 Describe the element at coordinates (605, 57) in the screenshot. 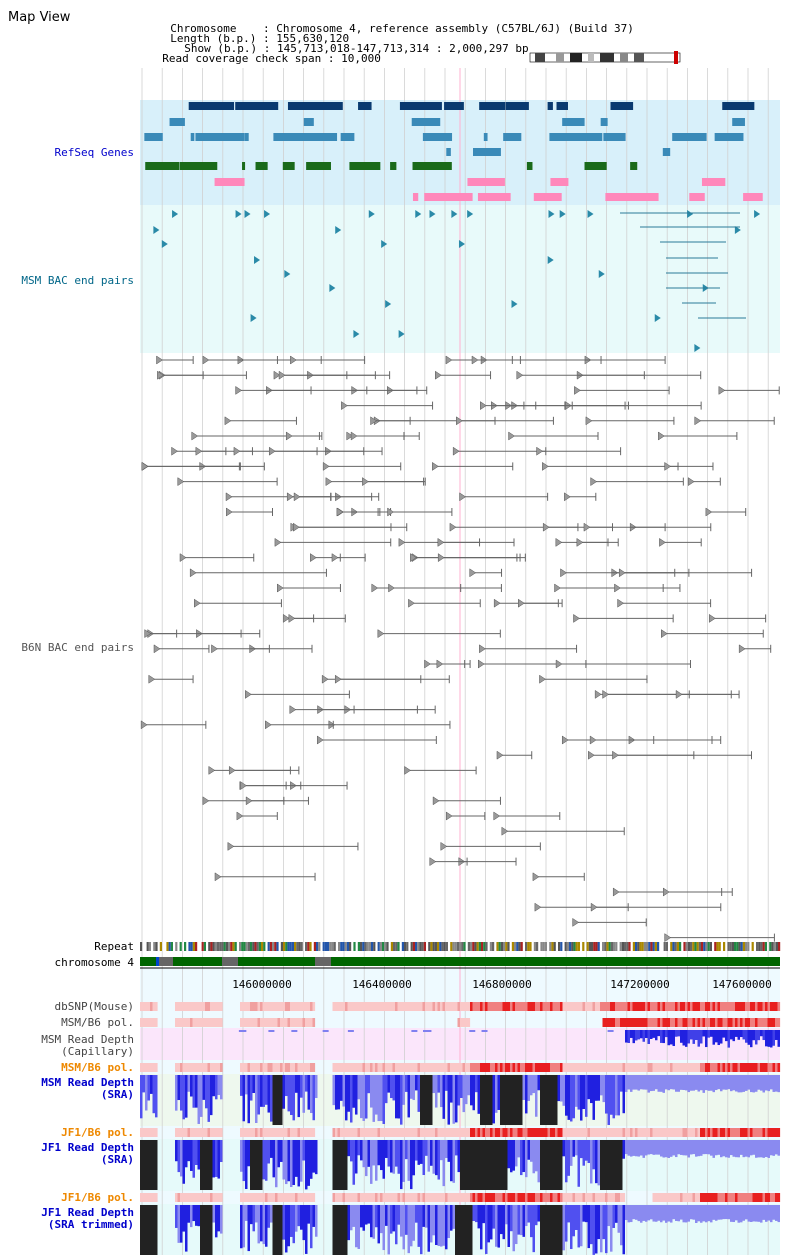

I see `chromosome-ideogram` at that location.